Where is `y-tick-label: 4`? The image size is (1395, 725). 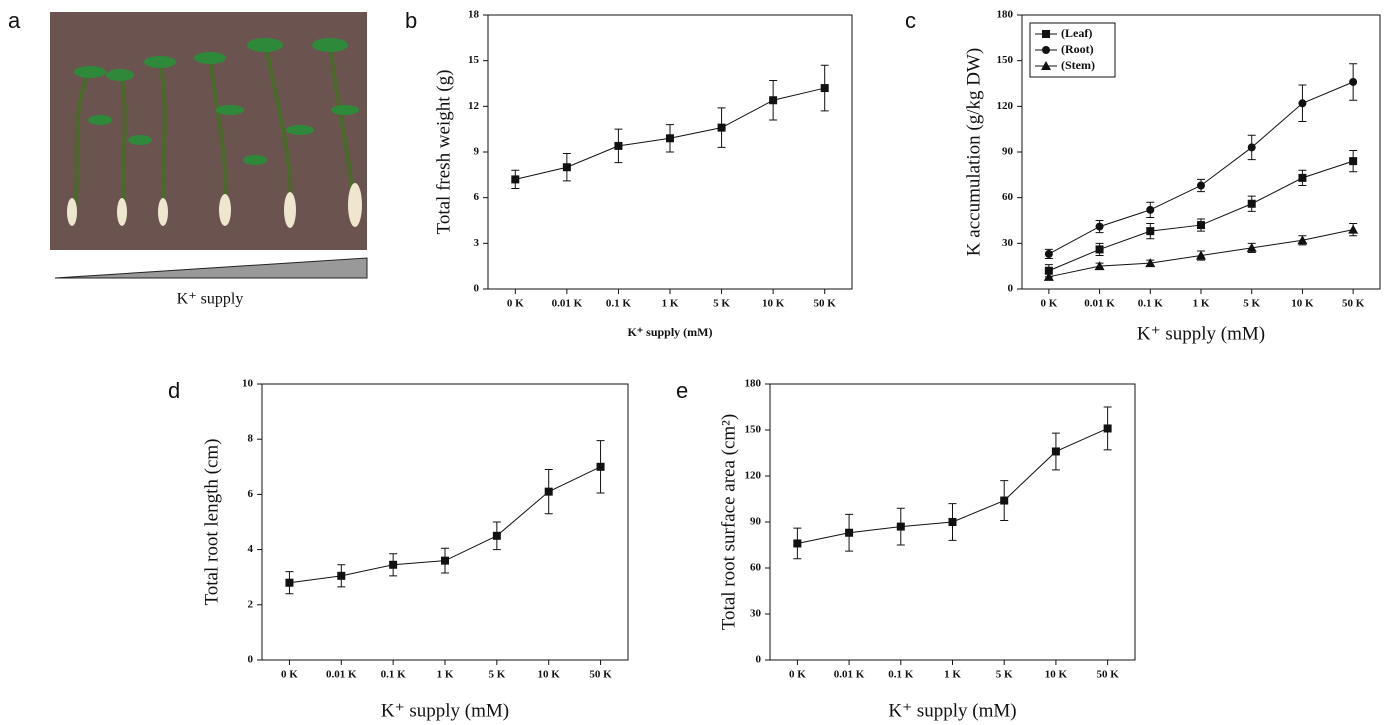 y-tick-label: 4 is located at coordinates (251, 549).